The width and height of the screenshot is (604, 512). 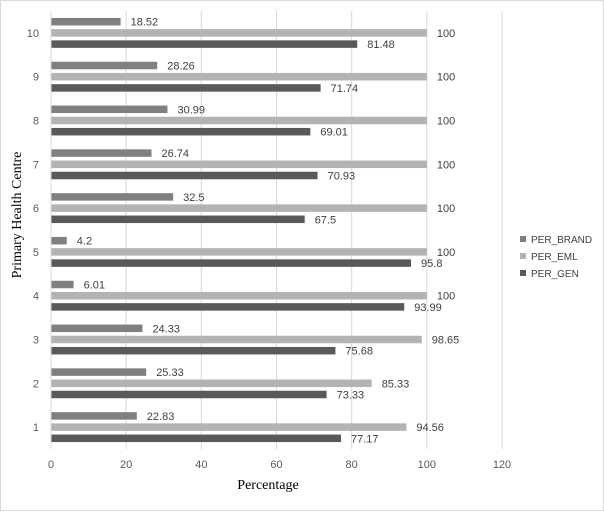 I want to click on legend-label: PER_GEN, so click(x=555, y=274).